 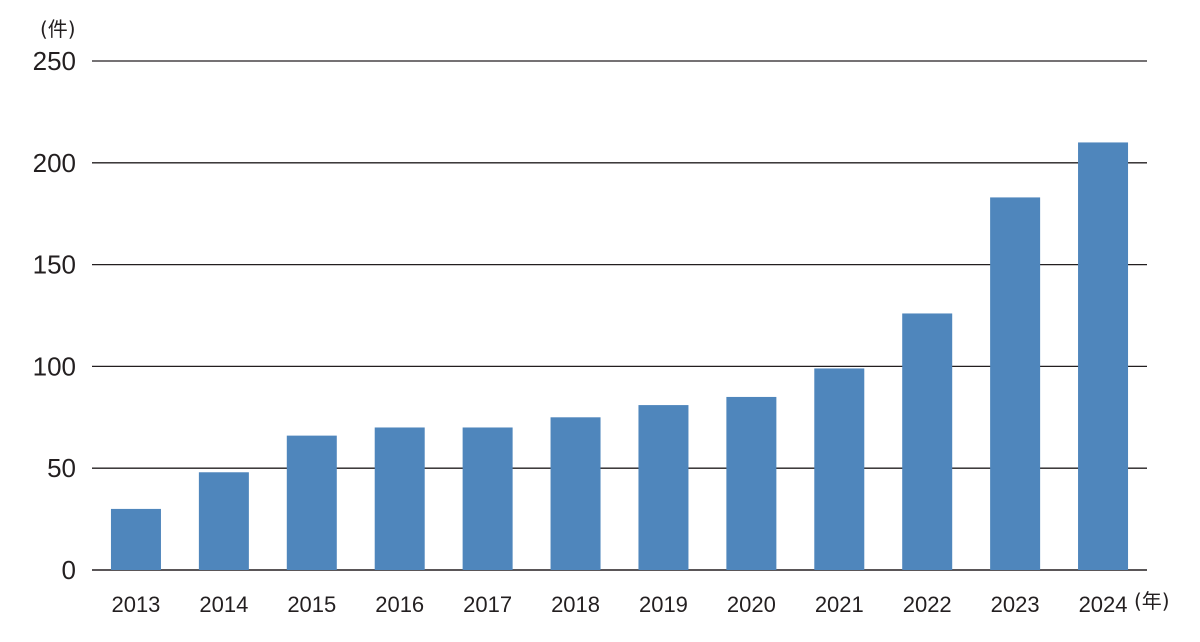 What do you see at coordinates (399, 498) in the screenshot?
I see `bar-2016` at bounding box center [399, 498].